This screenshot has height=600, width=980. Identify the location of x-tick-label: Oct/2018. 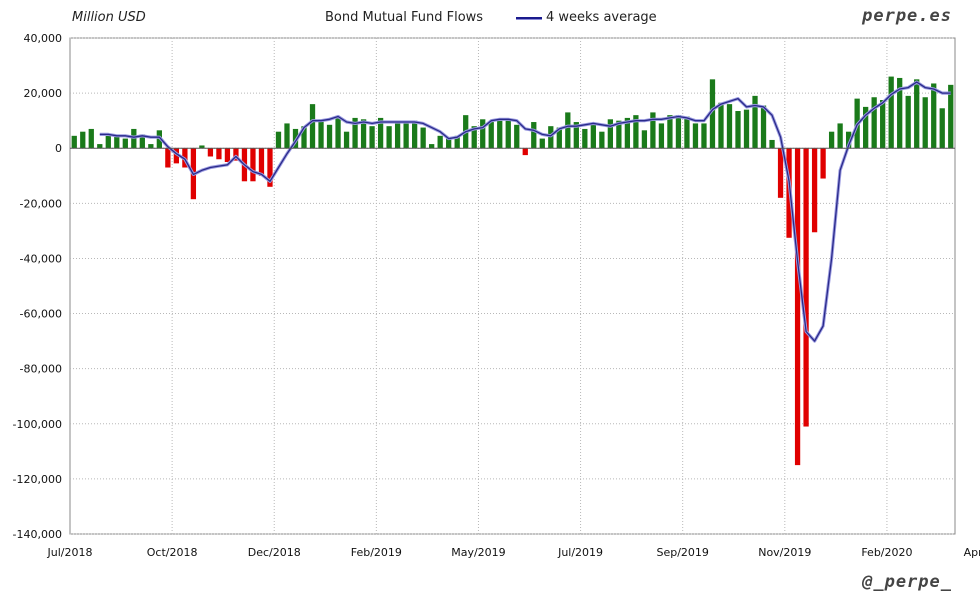
(172, 552).